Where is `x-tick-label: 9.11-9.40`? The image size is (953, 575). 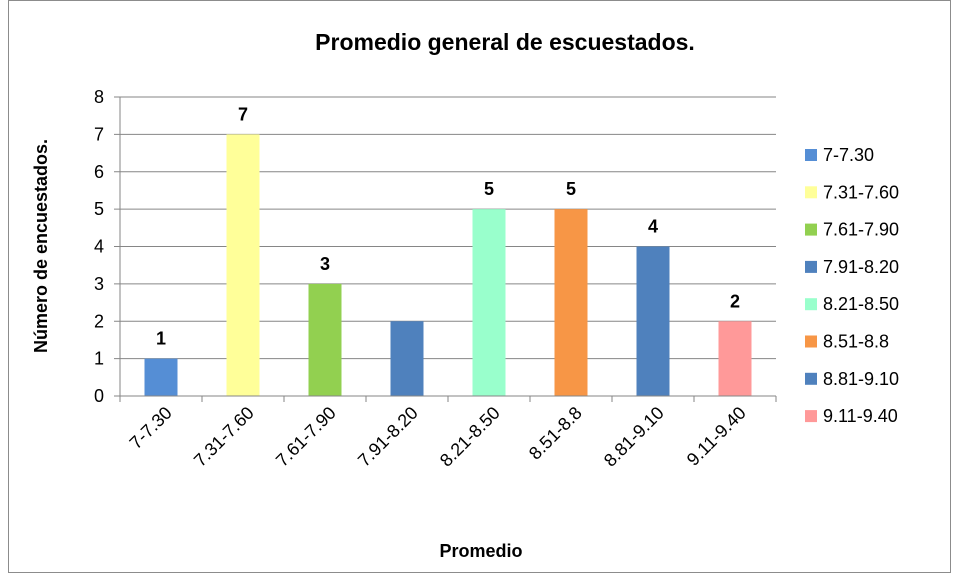
x-tick-label: 9.11-9.40 is located at coordinates (716, 436).